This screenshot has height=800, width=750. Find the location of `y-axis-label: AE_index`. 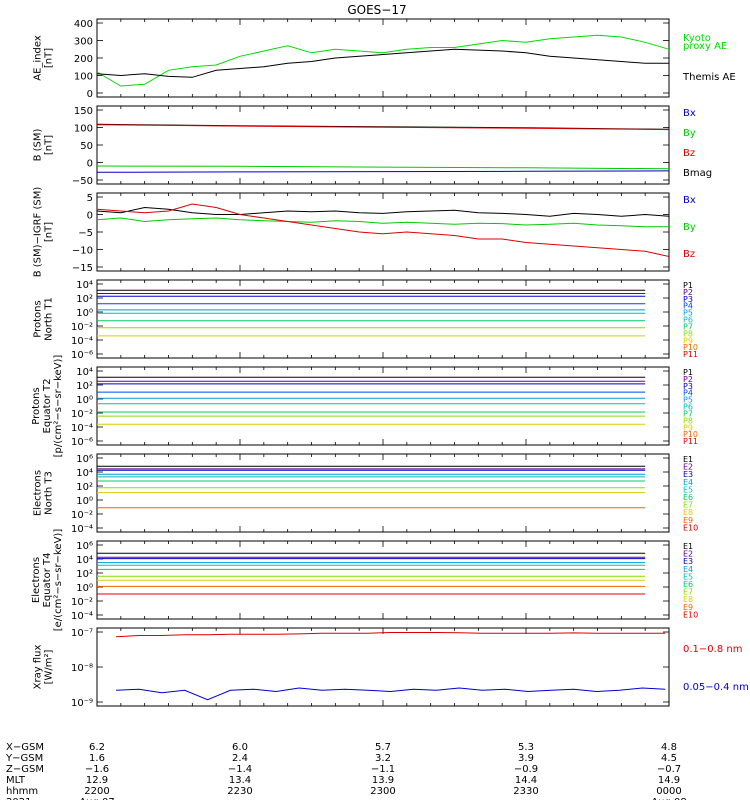

y-axis-label: AE_index is located at coordinates (38, 58).